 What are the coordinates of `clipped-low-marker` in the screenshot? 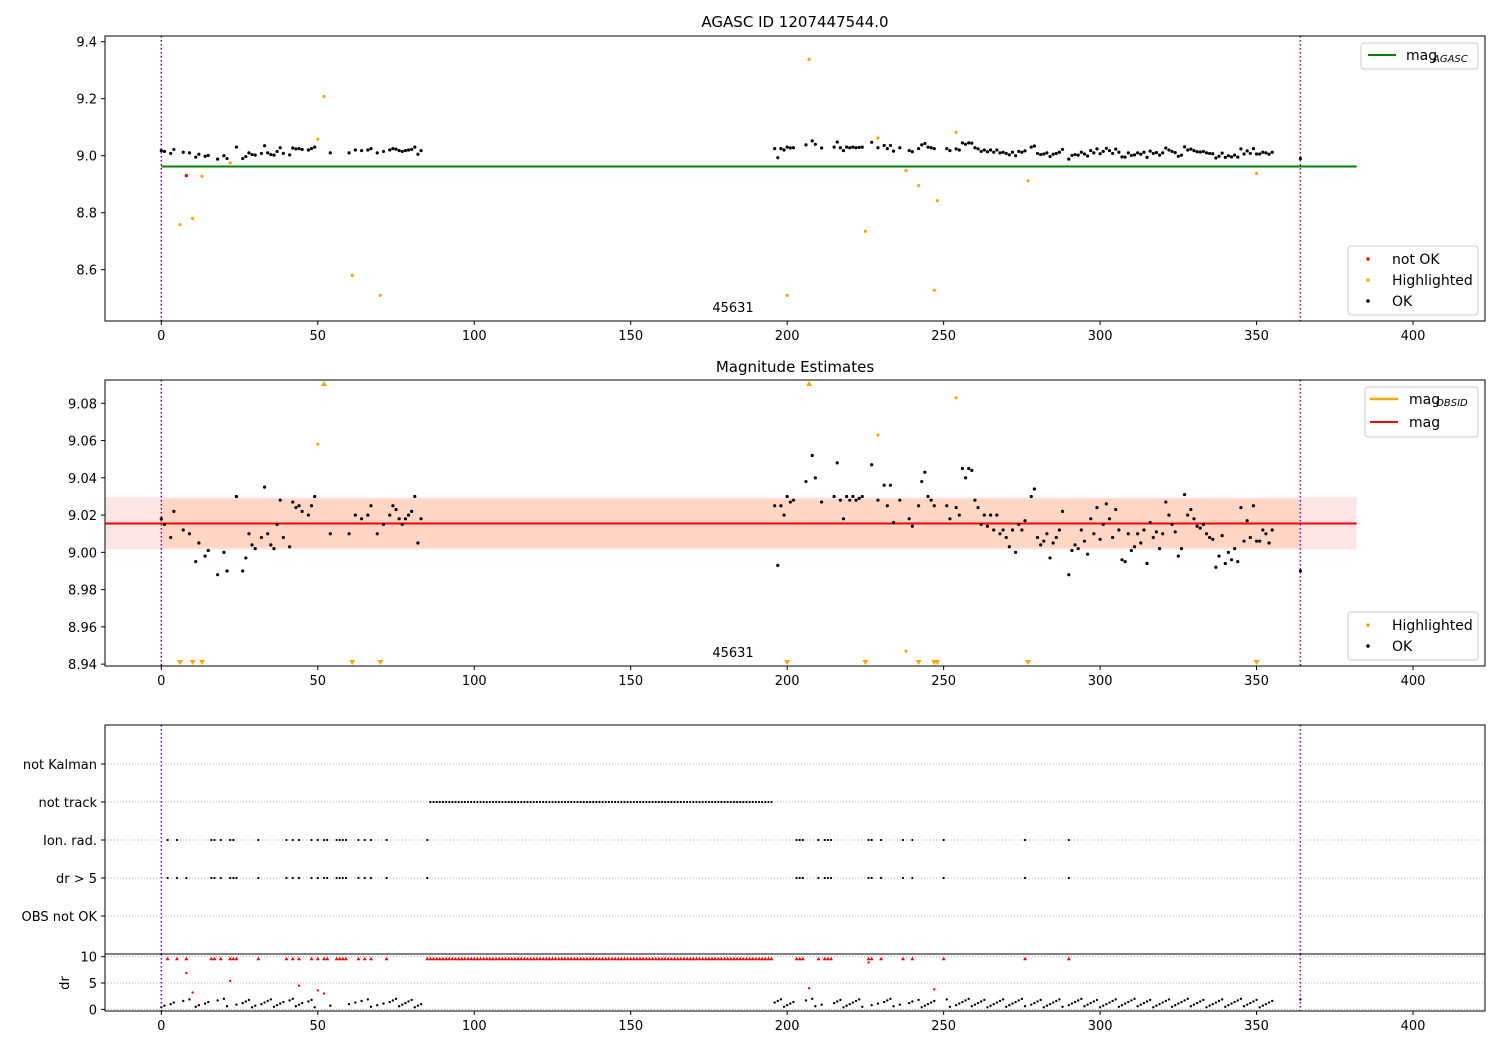 It's located at (352, 662).